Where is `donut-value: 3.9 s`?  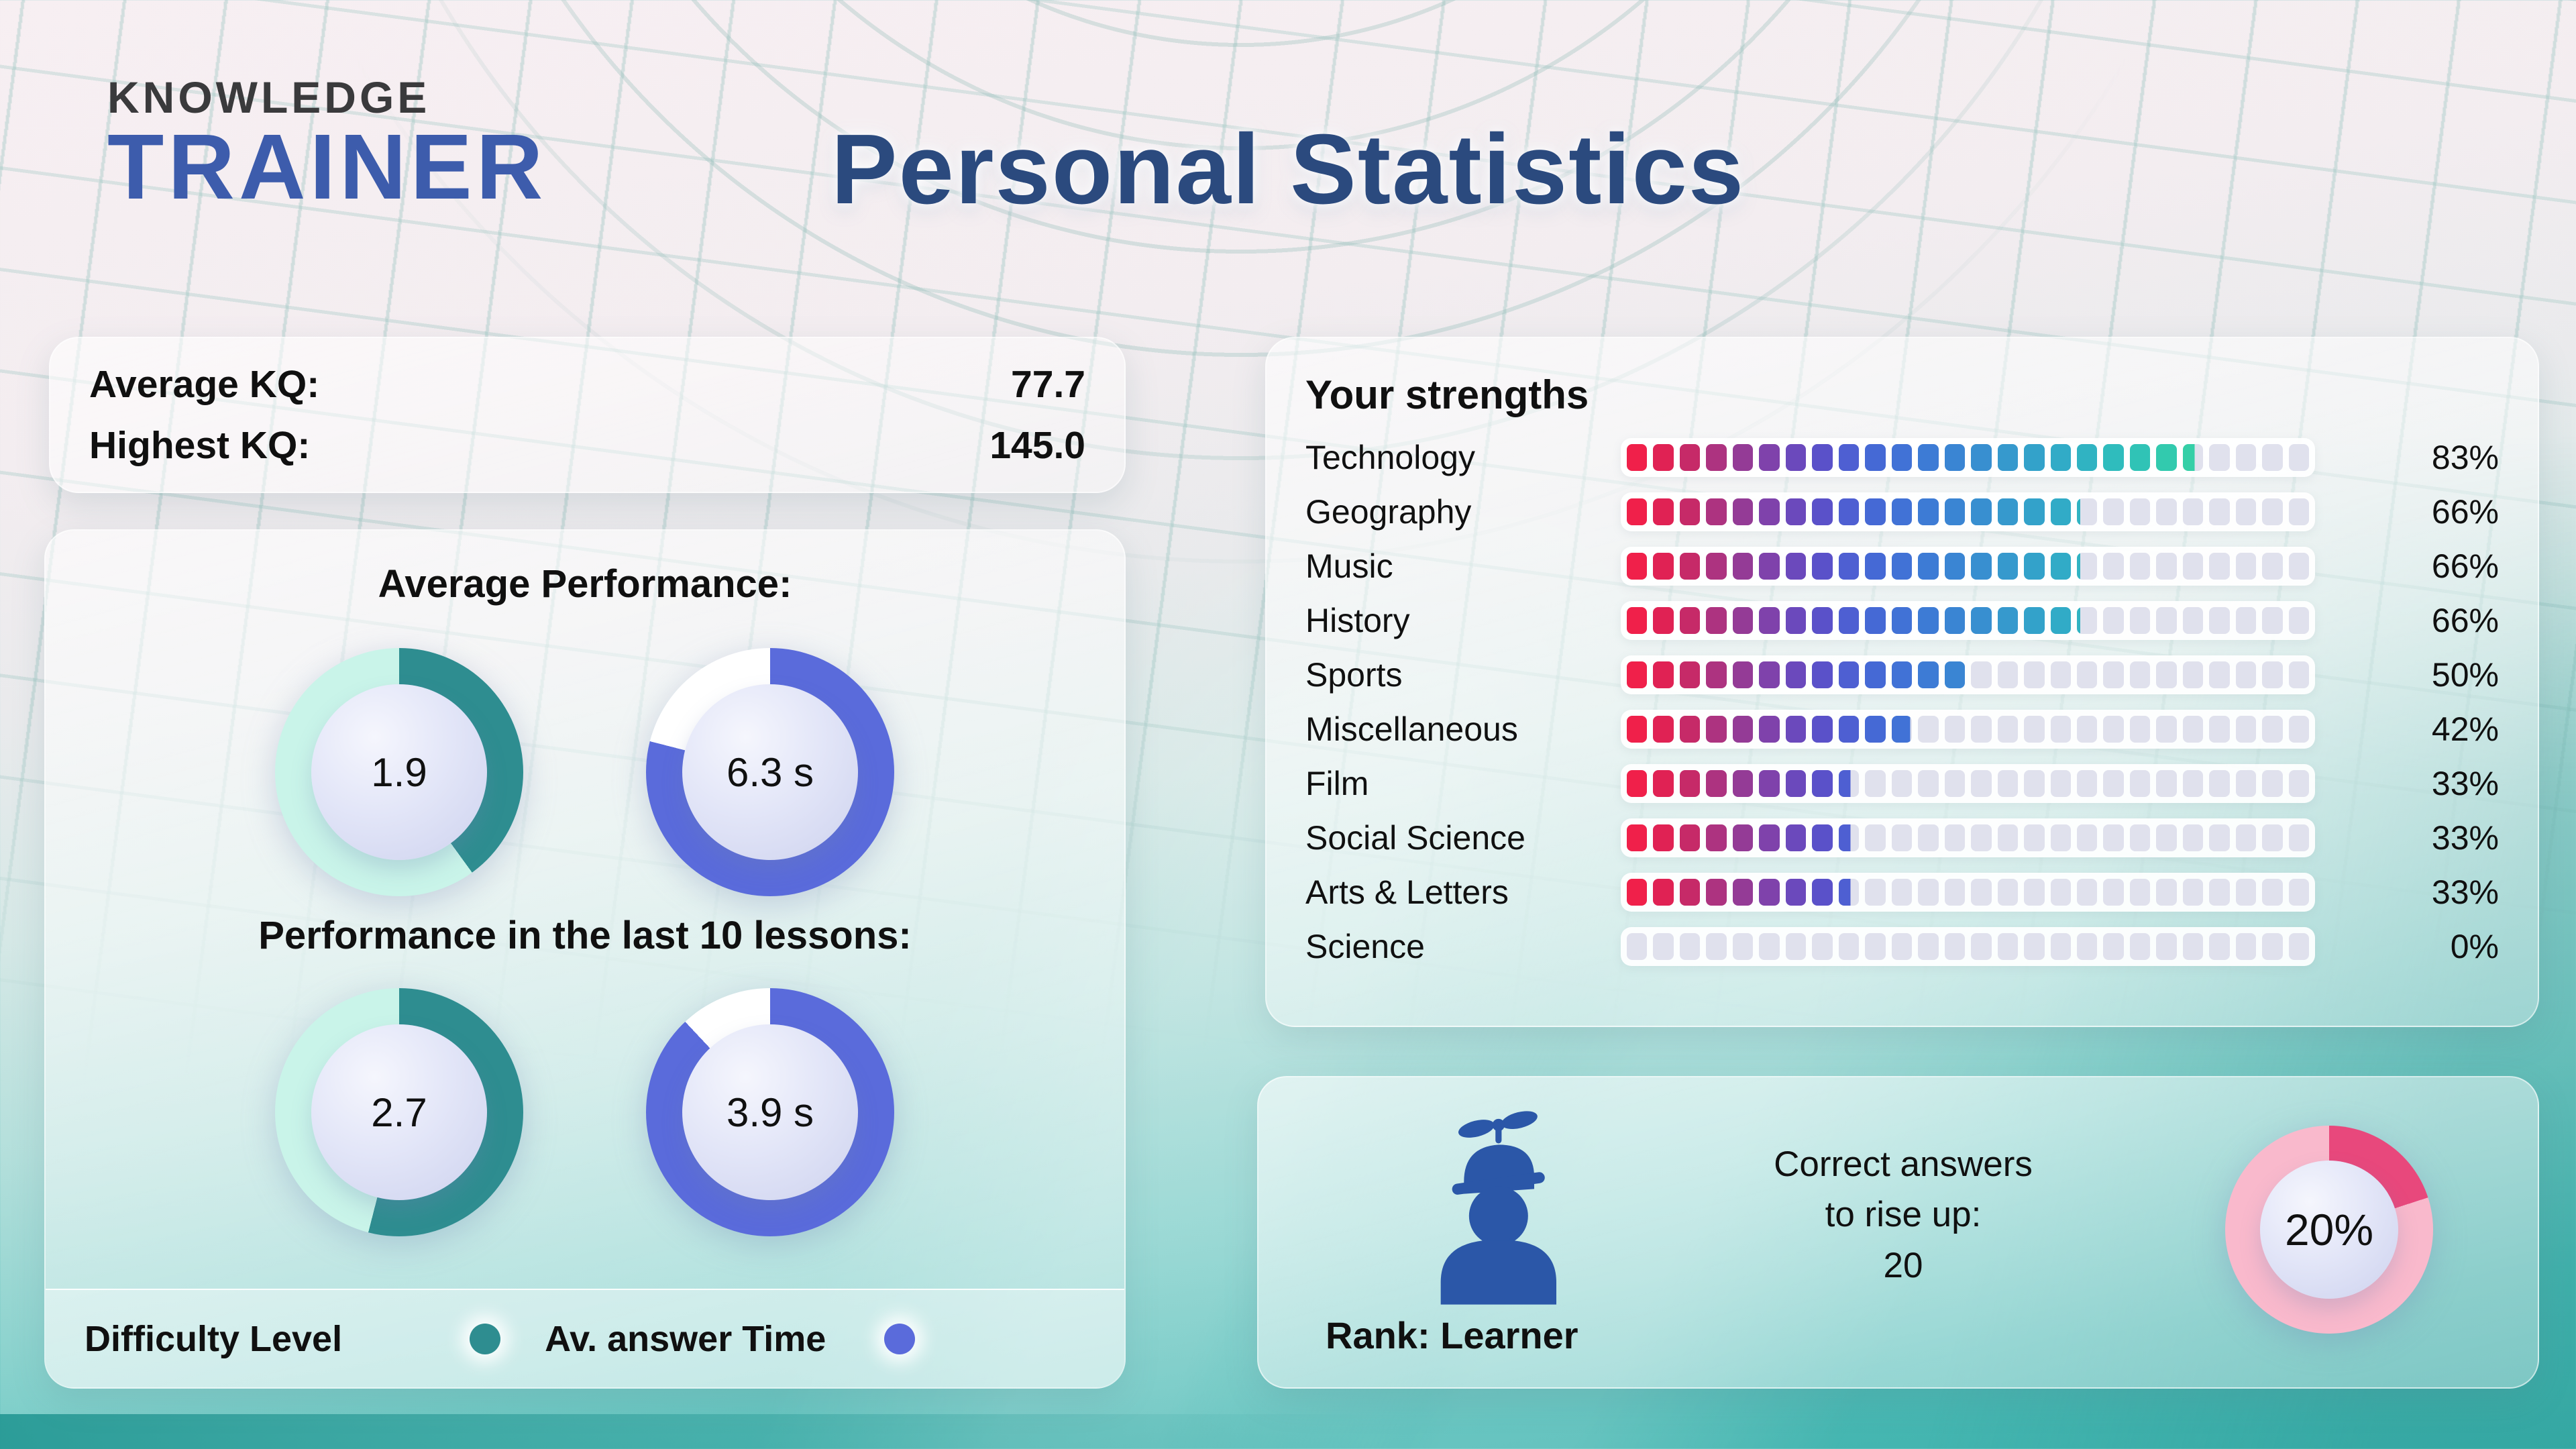
donut-value: 3.9 s is located at coordinates (770, 1112).